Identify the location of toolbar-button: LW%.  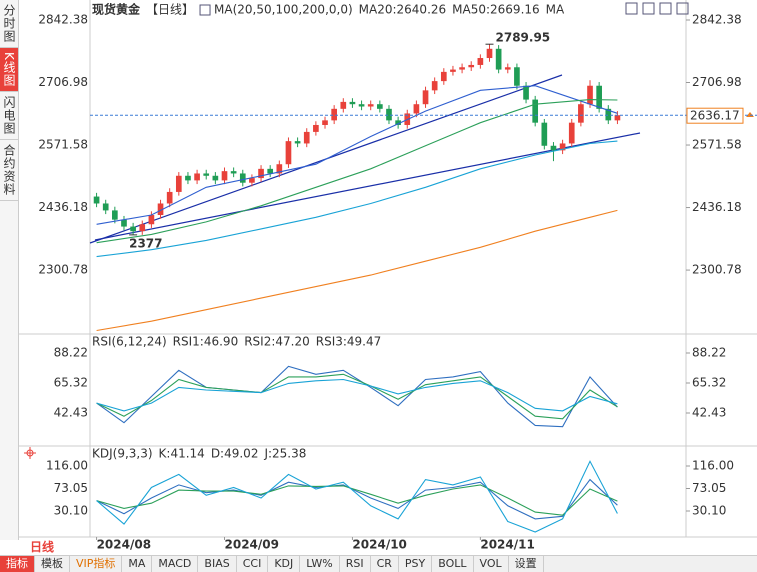
(320, 564).